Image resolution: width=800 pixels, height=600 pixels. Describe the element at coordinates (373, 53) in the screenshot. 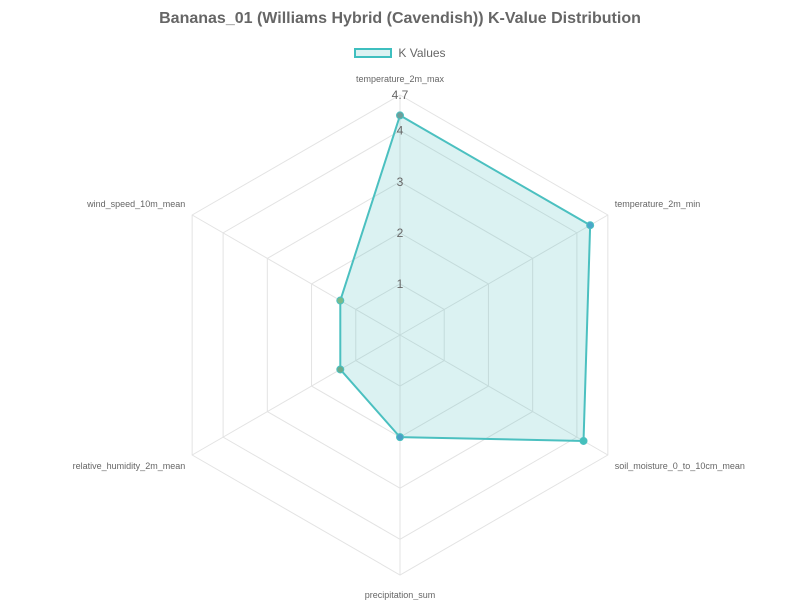

I see `legend-swatch` at that location.